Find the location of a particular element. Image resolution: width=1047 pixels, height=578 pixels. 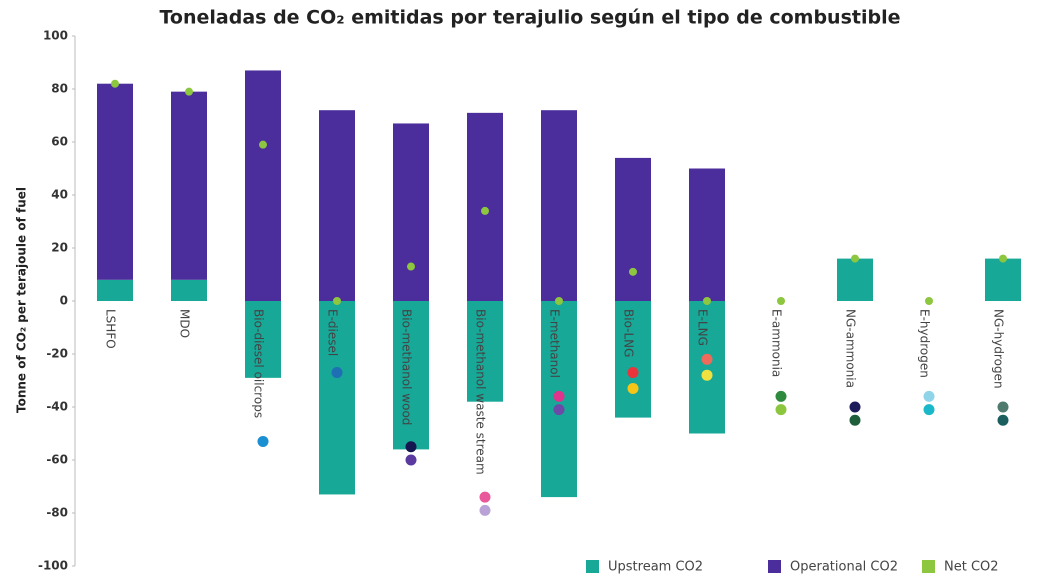

y-tick-label: -40 is located at coordinates (57, 407).